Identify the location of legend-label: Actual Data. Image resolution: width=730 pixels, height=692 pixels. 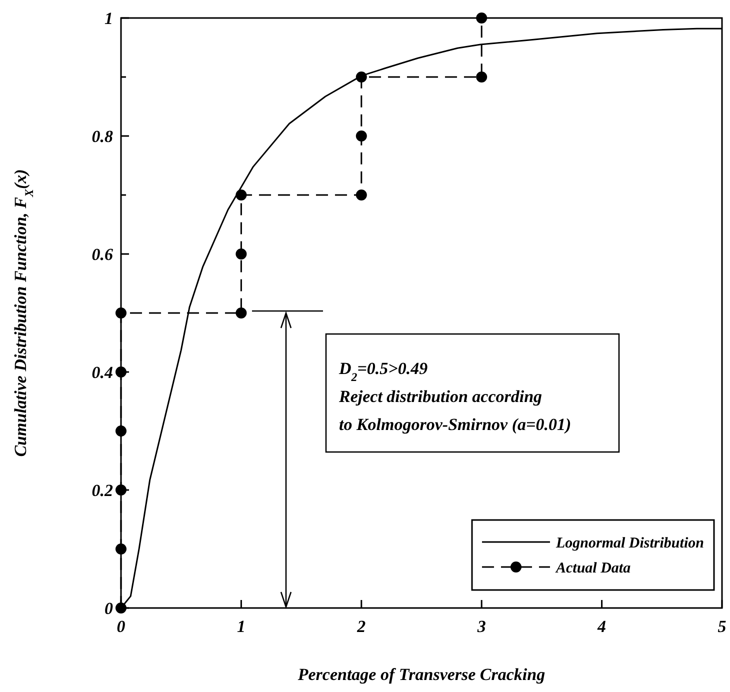
(593, 568).